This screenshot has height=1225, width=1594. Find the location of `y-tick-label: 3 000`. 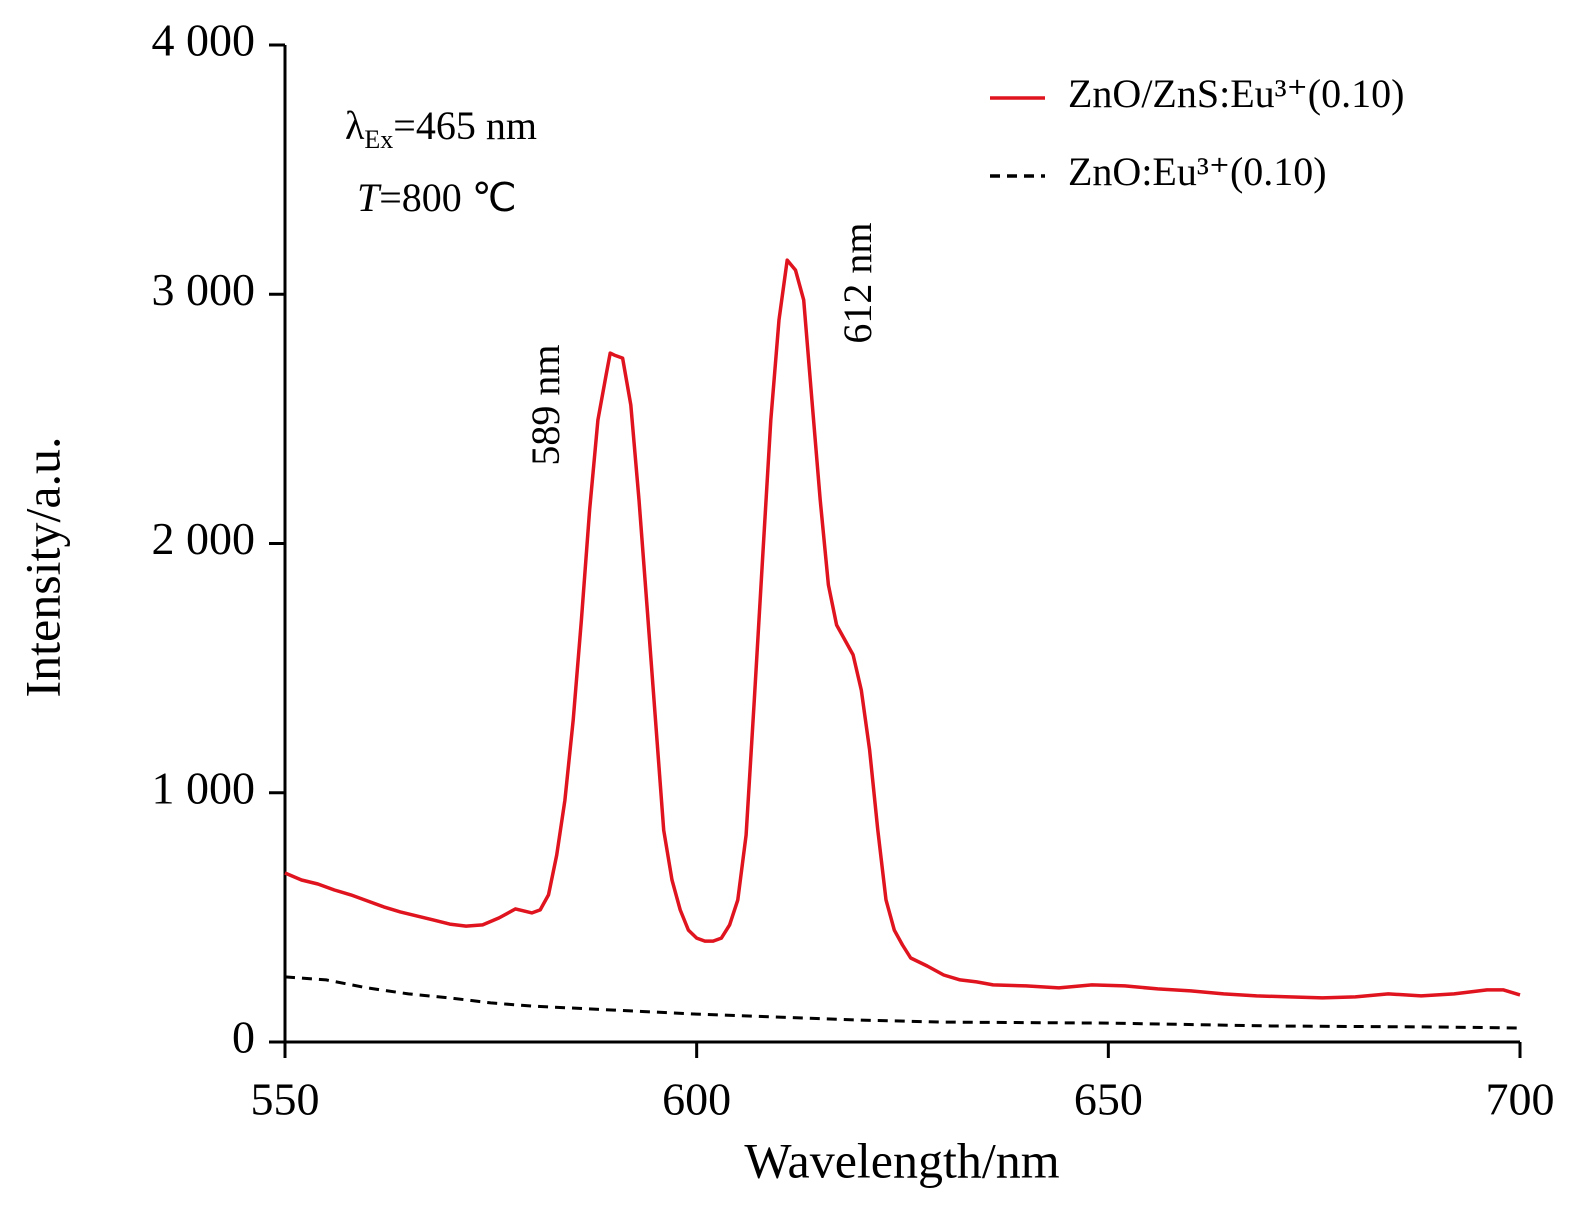

y-tick-label: 3 000 is located at coordinates (204, 289).